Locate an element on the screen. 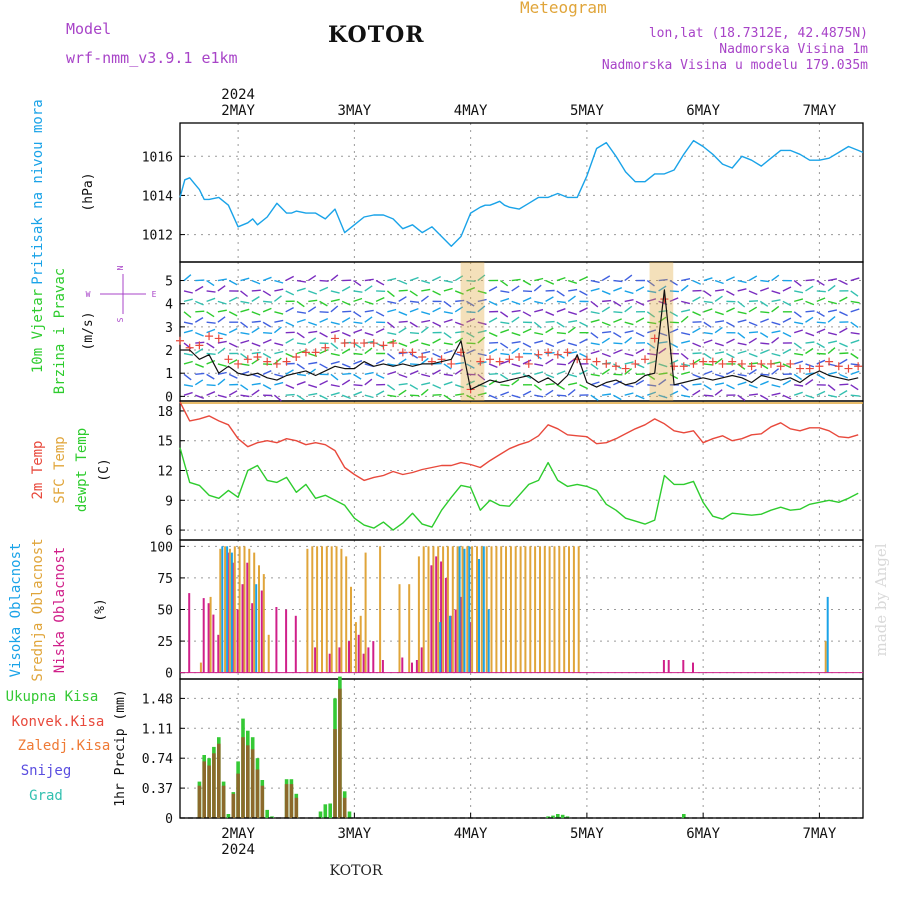  ytick-label-temperature-2: 12 is located at coordinates (165, 472).